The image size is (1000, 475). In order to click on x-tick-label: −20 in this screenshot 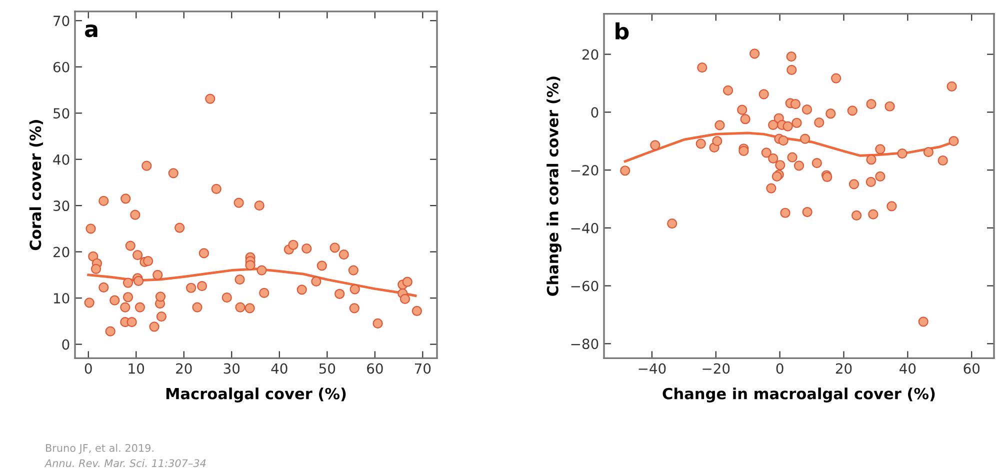, I will do `click(716, 368)`.